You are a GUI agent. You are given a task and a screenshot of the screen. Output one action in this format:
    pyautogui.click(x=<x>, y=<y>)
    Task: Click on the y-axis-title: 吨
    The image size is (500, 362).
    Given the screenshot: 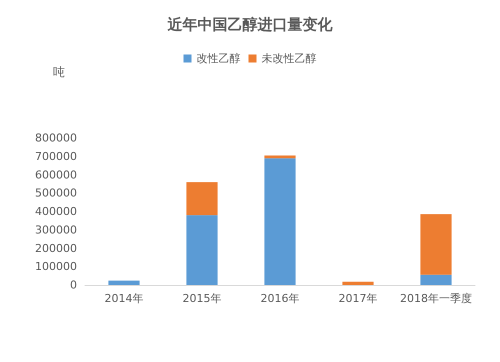 What is the action you would take?
    pyautogui.click(x=59, y=72)
    